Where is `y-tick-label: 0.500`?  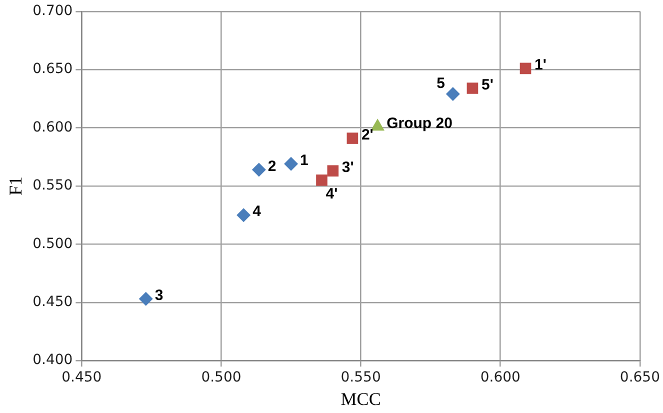 y-tick-label: 0.500 is located at coordinates (52, 244).